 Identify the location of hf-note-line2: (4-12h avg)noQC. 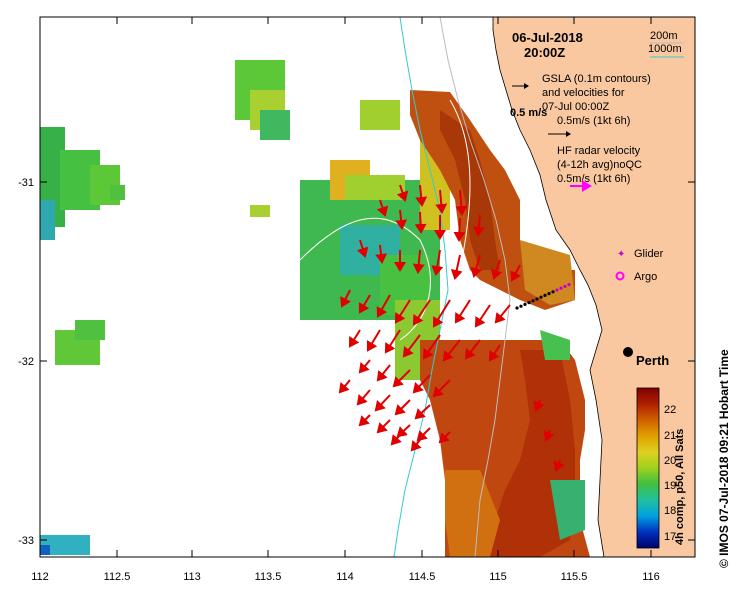
(599, 165).